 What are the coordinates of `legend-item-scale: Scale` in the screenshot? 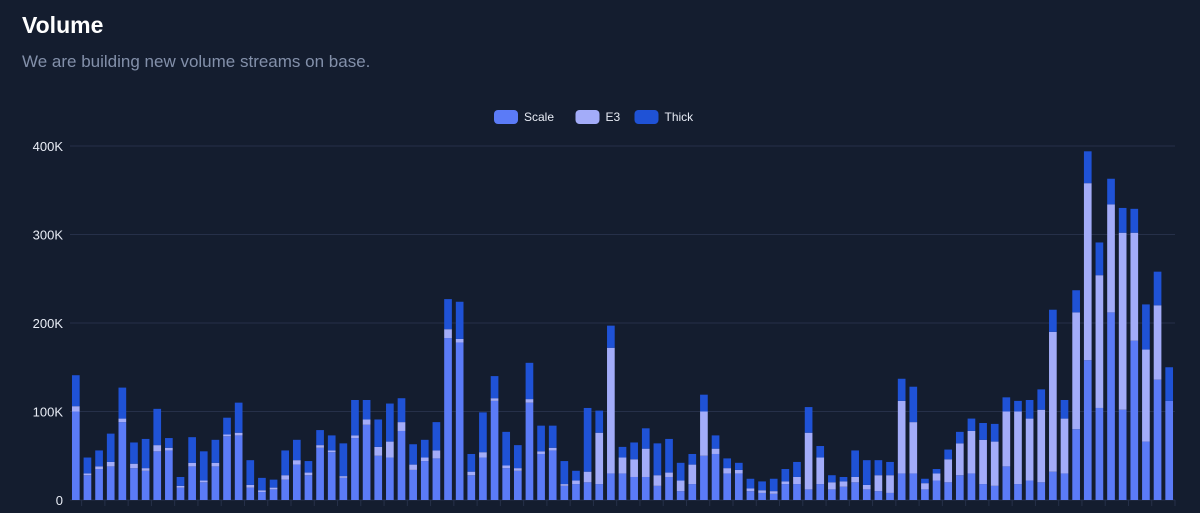 It's located at (524, 117).